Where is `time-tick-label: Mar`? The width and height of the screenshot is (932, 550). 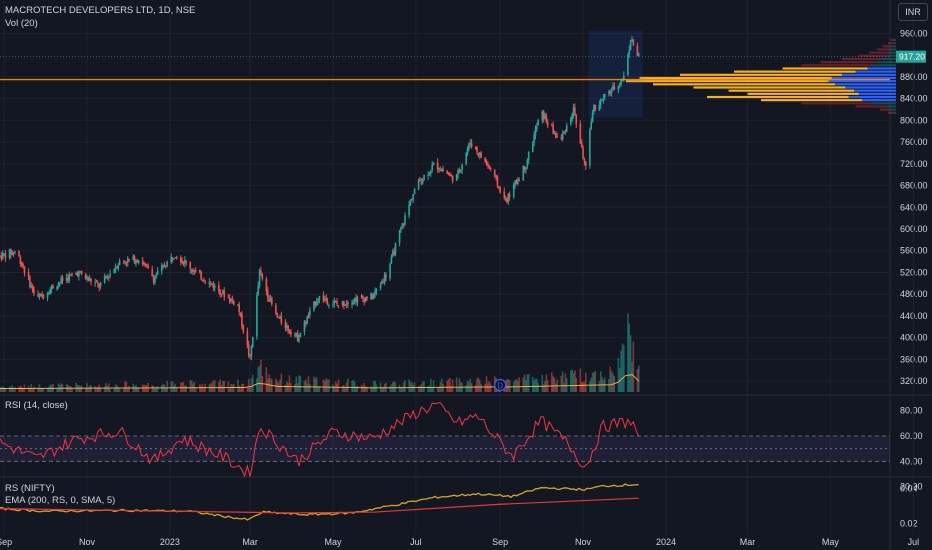 time-tick-label: Mar is located at coordinates (250, 542).